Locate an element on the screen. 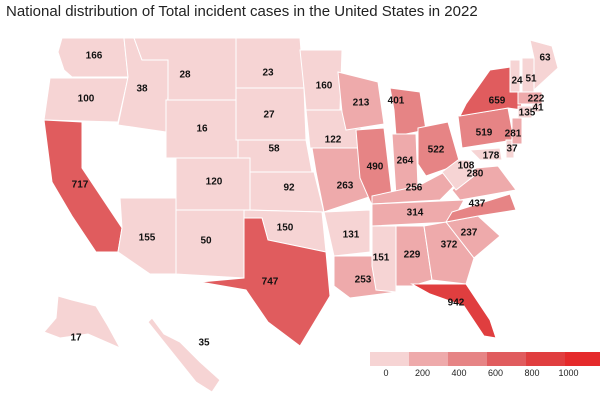  legend-tick-label: 0 is located at coordinates (385, 373).